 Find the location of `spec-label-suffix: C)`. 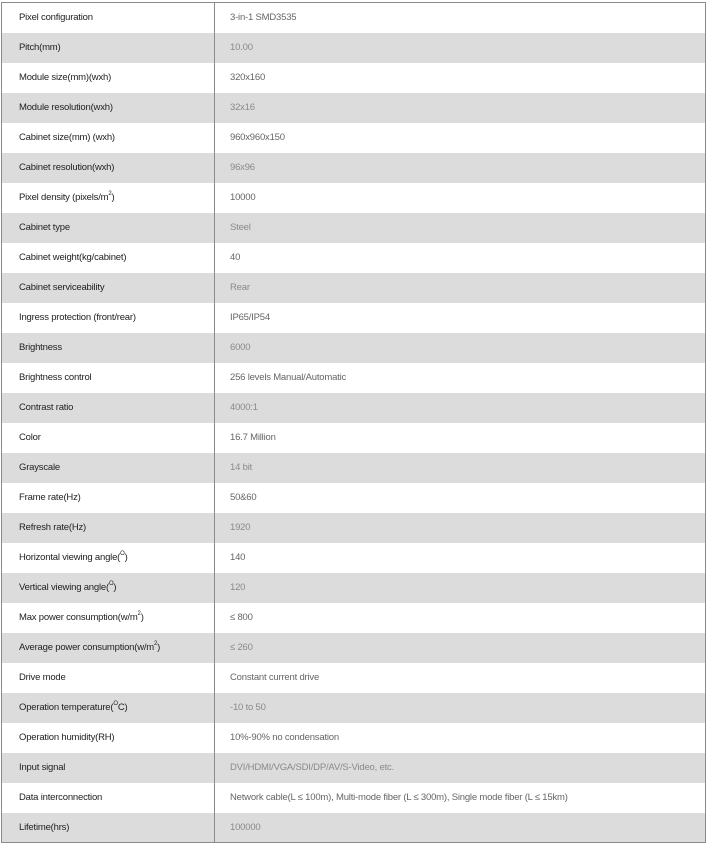

spec-label-suffix: C) is located at coordinates (122, 707).